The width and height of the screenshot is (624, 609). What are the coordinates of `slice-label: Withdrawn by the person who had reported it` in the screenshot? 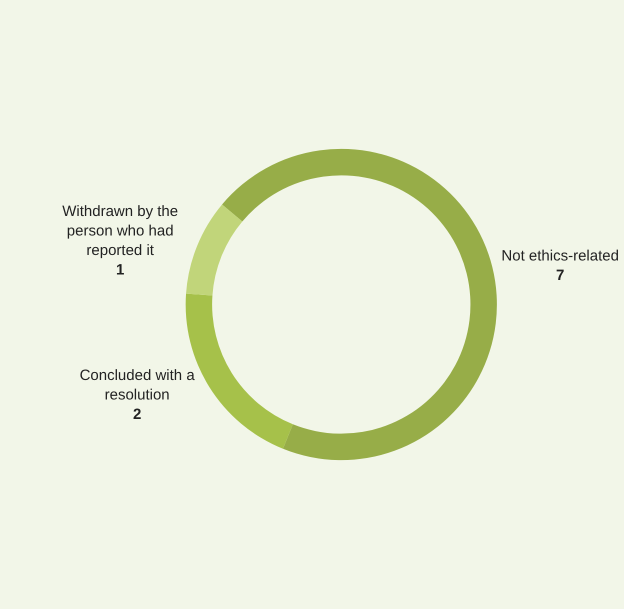 It's located at (120, 231).